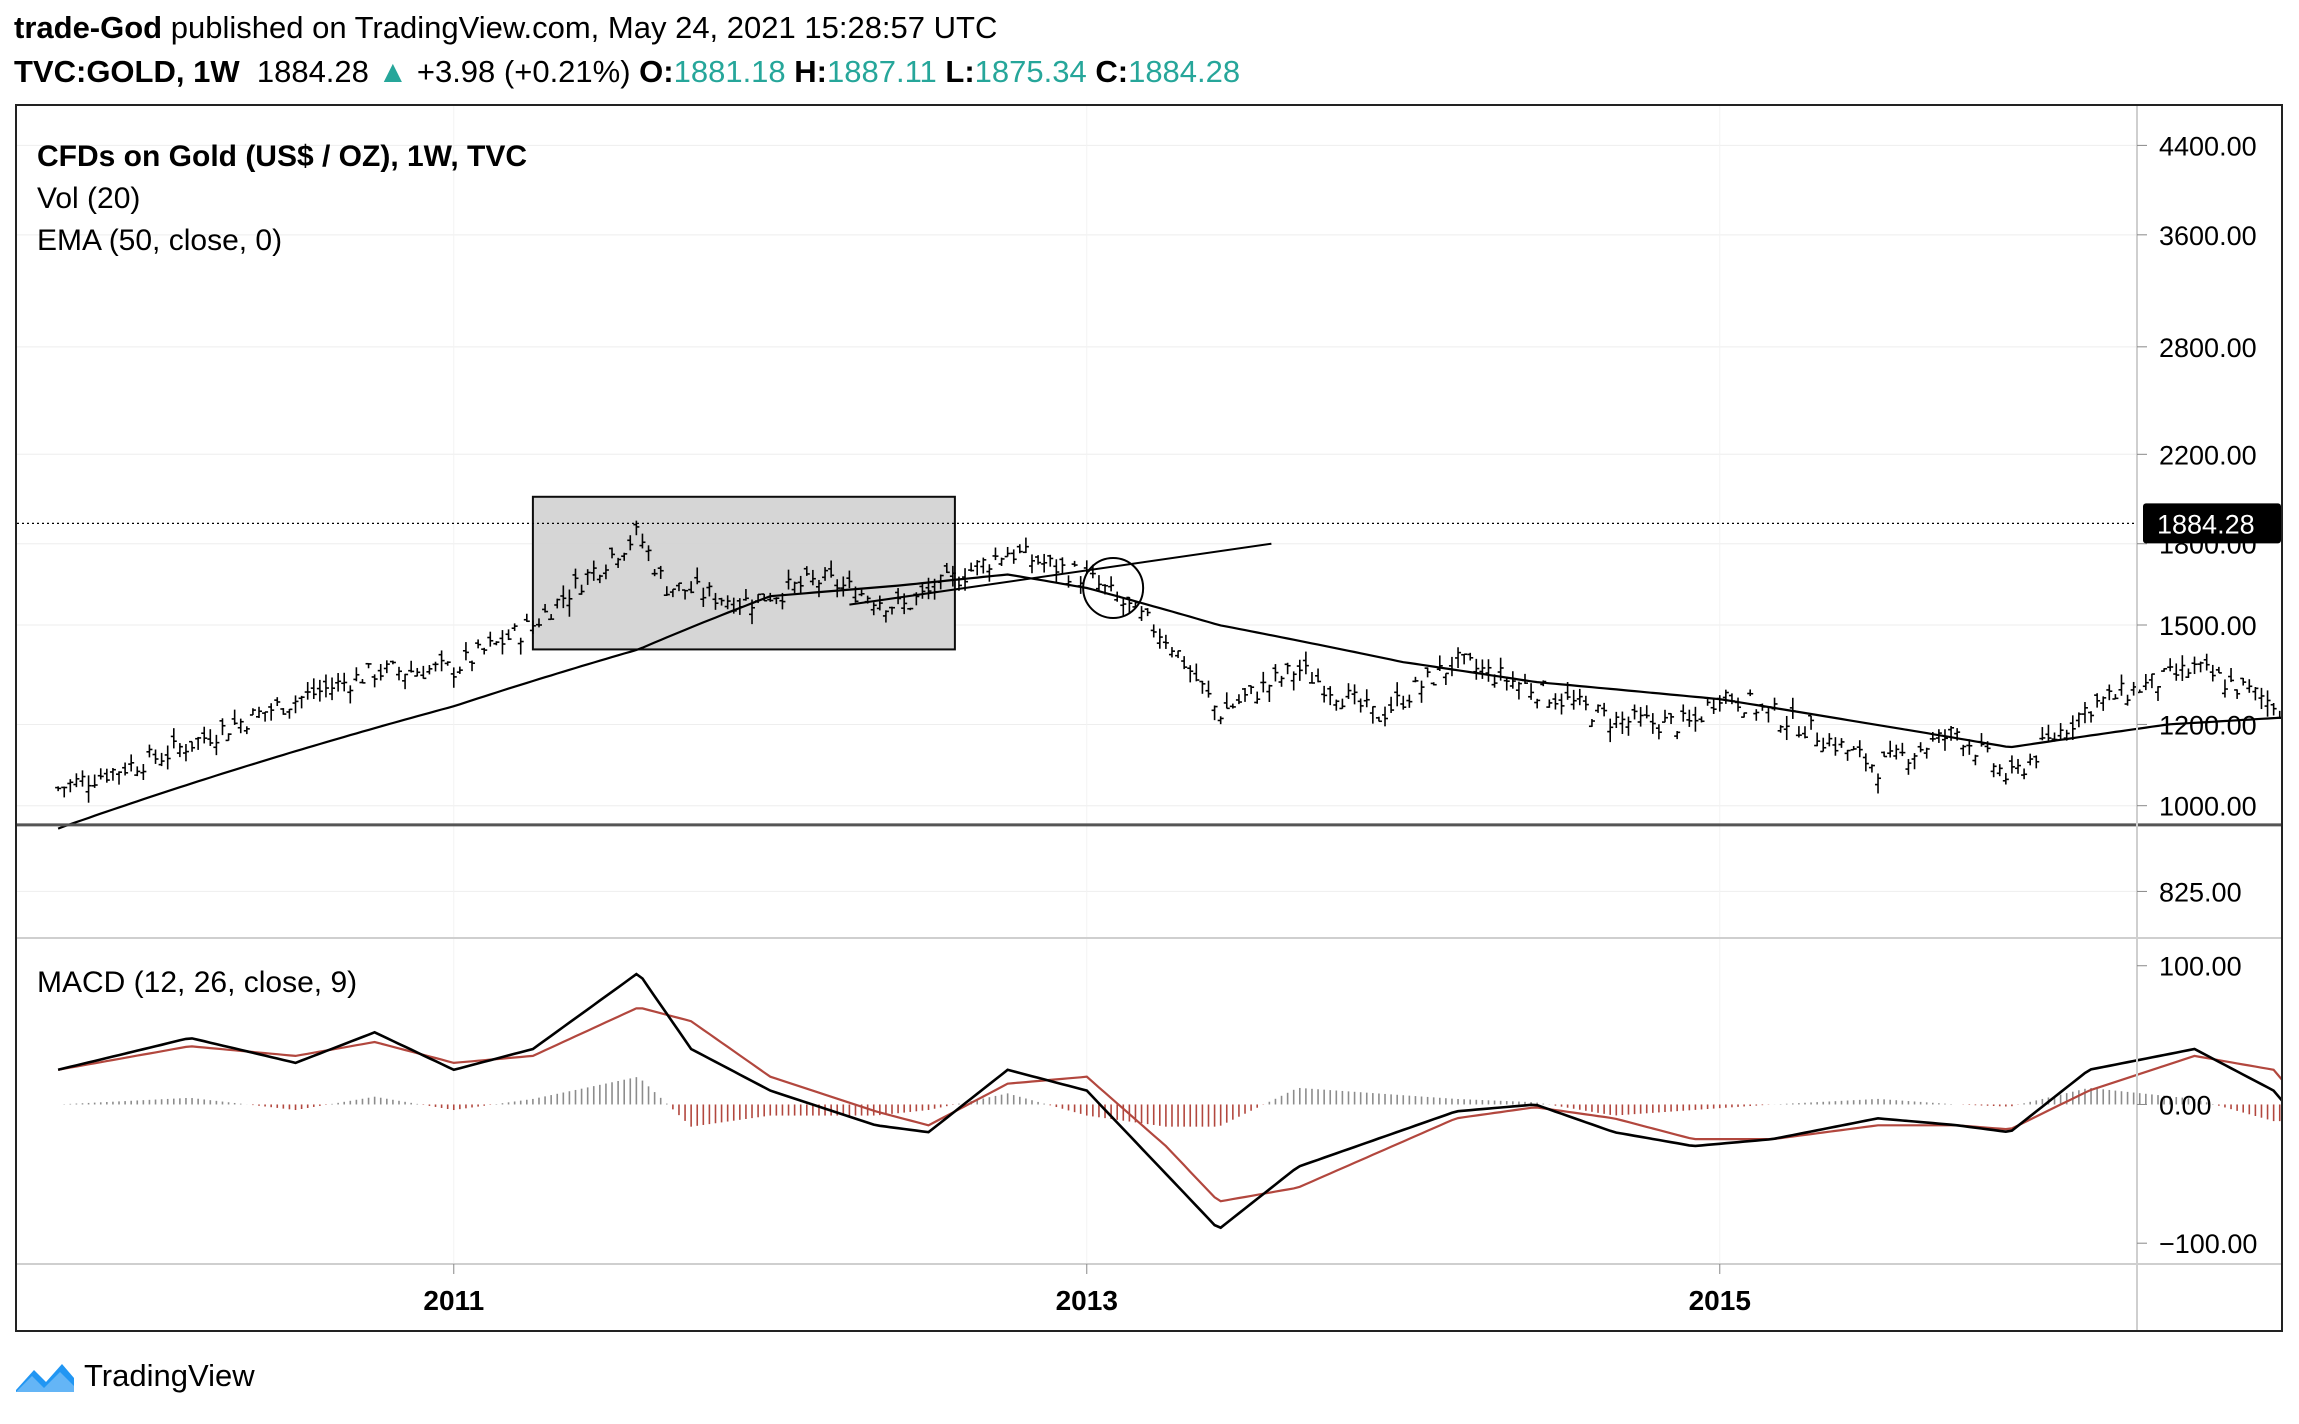 Image resolution: width=2299 pixels, height=1424 pixels. What do you see at coordinates (1087, 1300) in the screenshot?
I see `time-tick-label: 2013` at bounding box center [1087, 1300].